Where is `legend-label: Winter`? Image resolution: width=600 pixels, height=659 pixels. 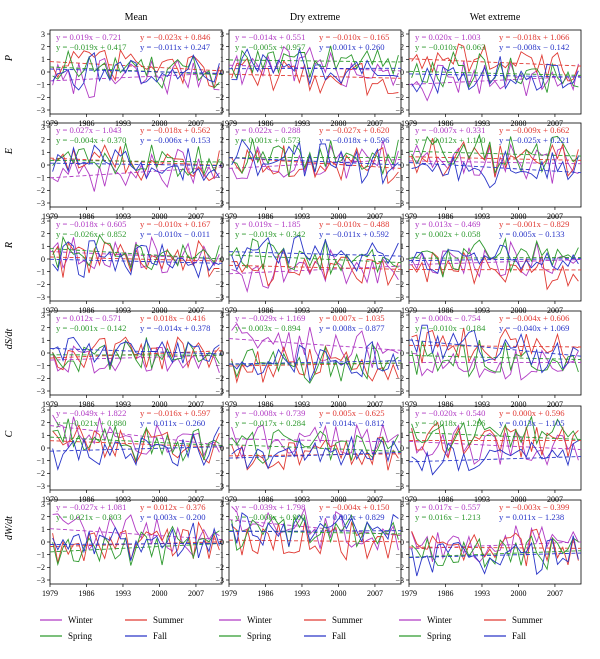
legend-label: Winter is located at coordinates (259, 620).